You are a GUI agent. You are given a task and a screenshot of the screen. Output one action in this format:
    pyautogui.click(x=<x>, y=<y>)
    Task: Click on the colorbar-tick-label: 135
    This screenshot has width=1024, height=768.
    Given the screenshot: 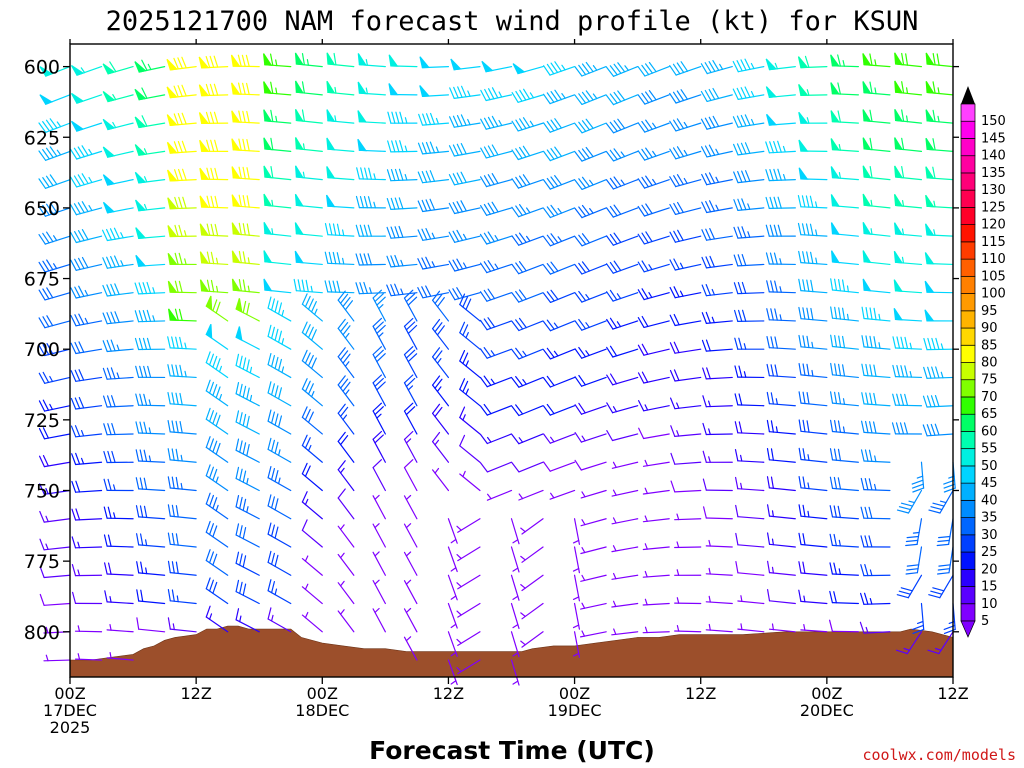 What is the action you would take?
    pyautogui.click(x=993, y=173)
    